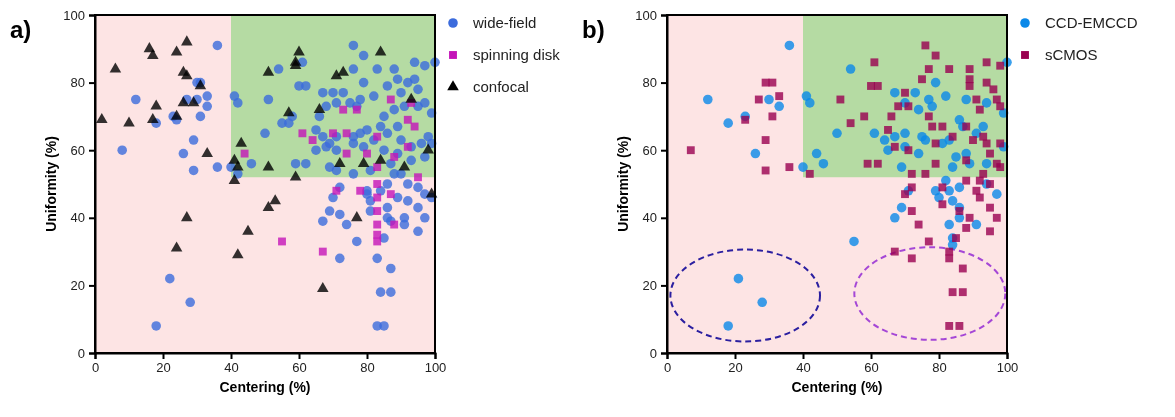  I want to click on legend-label: spinning disk, so click(517, 54).